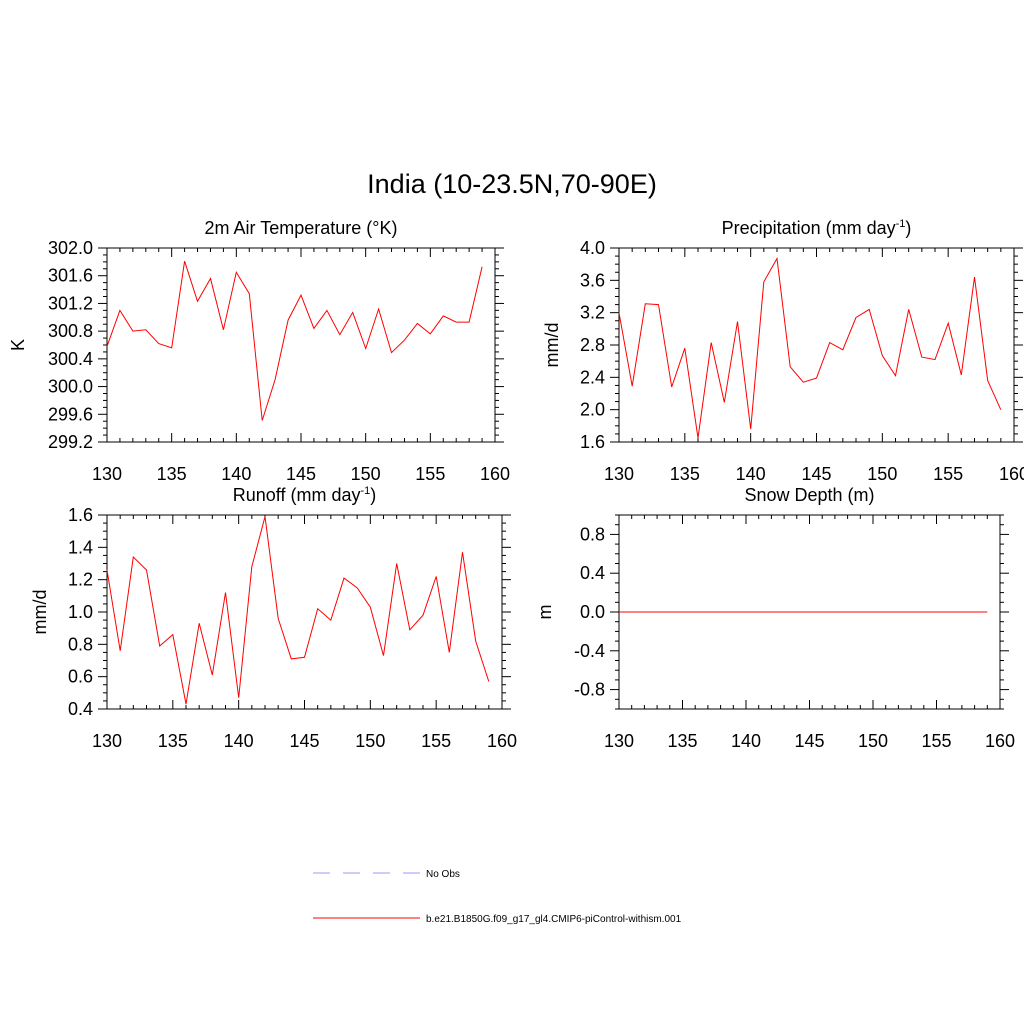 This screenshot has width=1024, height=1024. What do you see at coordinates (70, 359) in the screenshot?
I see `y-tick-label: 300.4` at bounding box center [70, 359].